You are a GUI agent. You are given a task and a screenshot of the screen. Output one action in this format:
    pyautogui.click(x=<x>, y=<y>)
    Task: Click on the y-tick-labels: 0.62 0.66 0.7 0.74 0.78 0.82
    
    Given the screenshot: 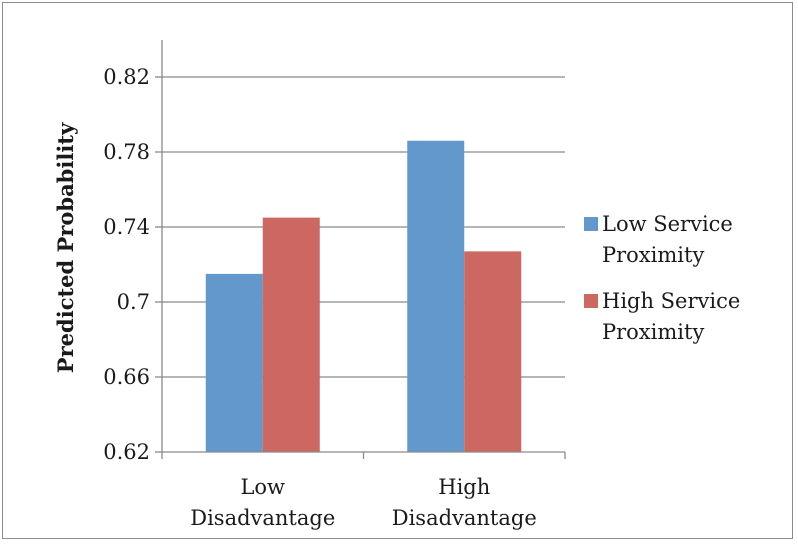 What is the action you would take?
    pyautogui.click(x=126, y=264)
    